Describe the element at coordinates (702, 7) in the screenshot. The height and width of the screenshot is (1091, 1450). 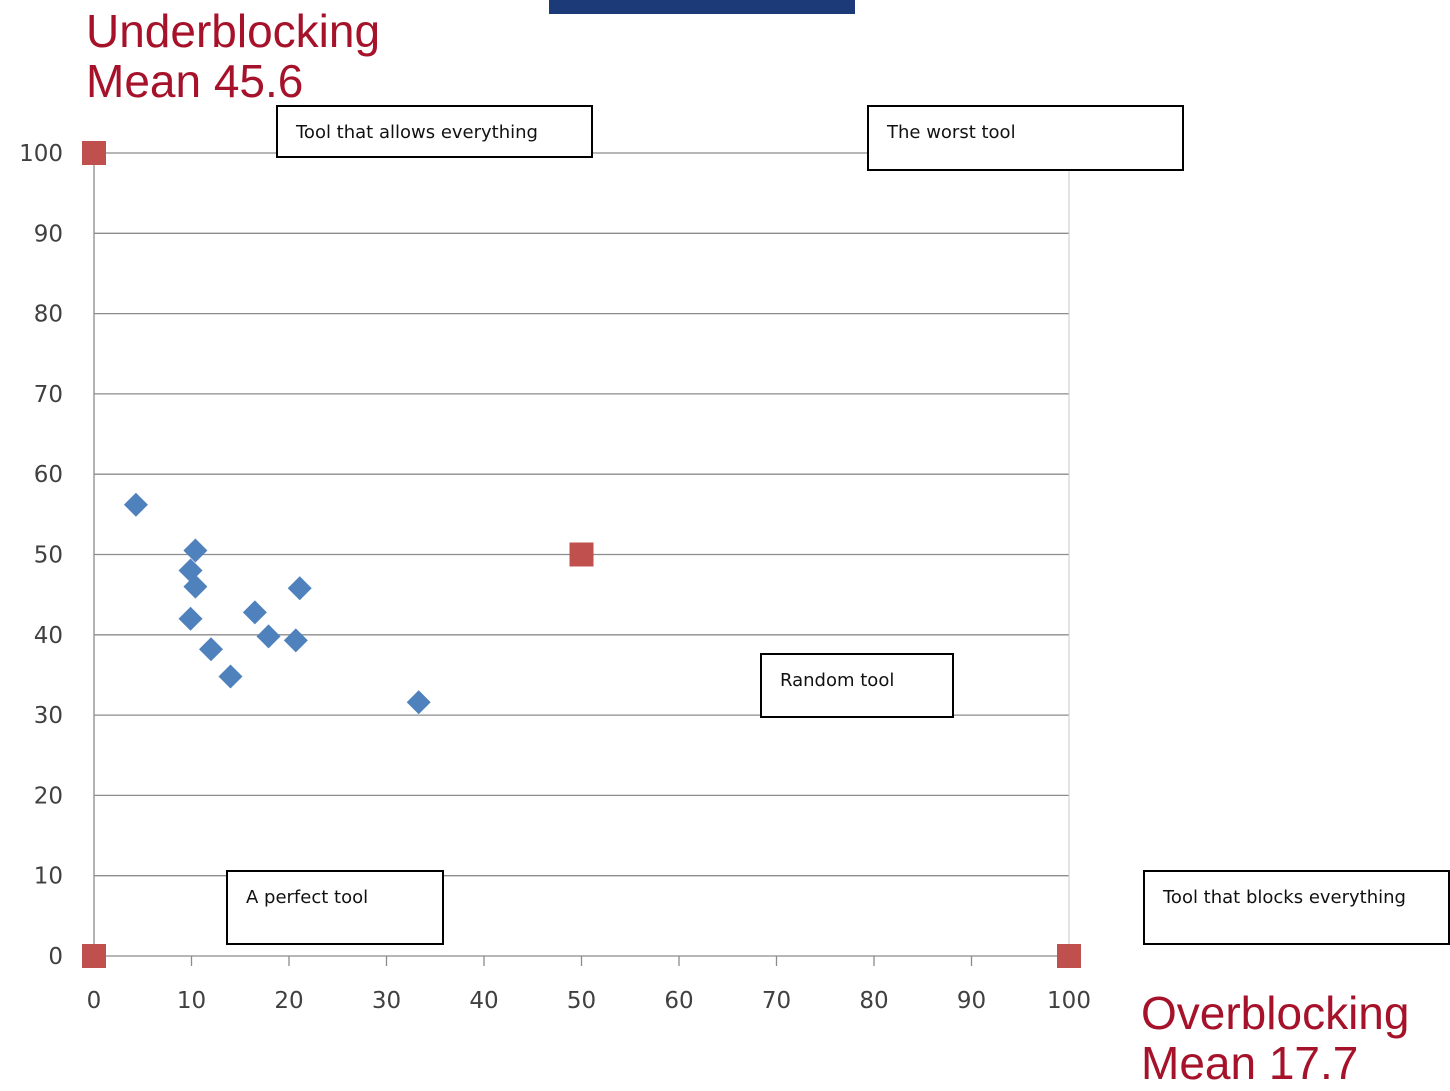
I see `top-banner` at that location.